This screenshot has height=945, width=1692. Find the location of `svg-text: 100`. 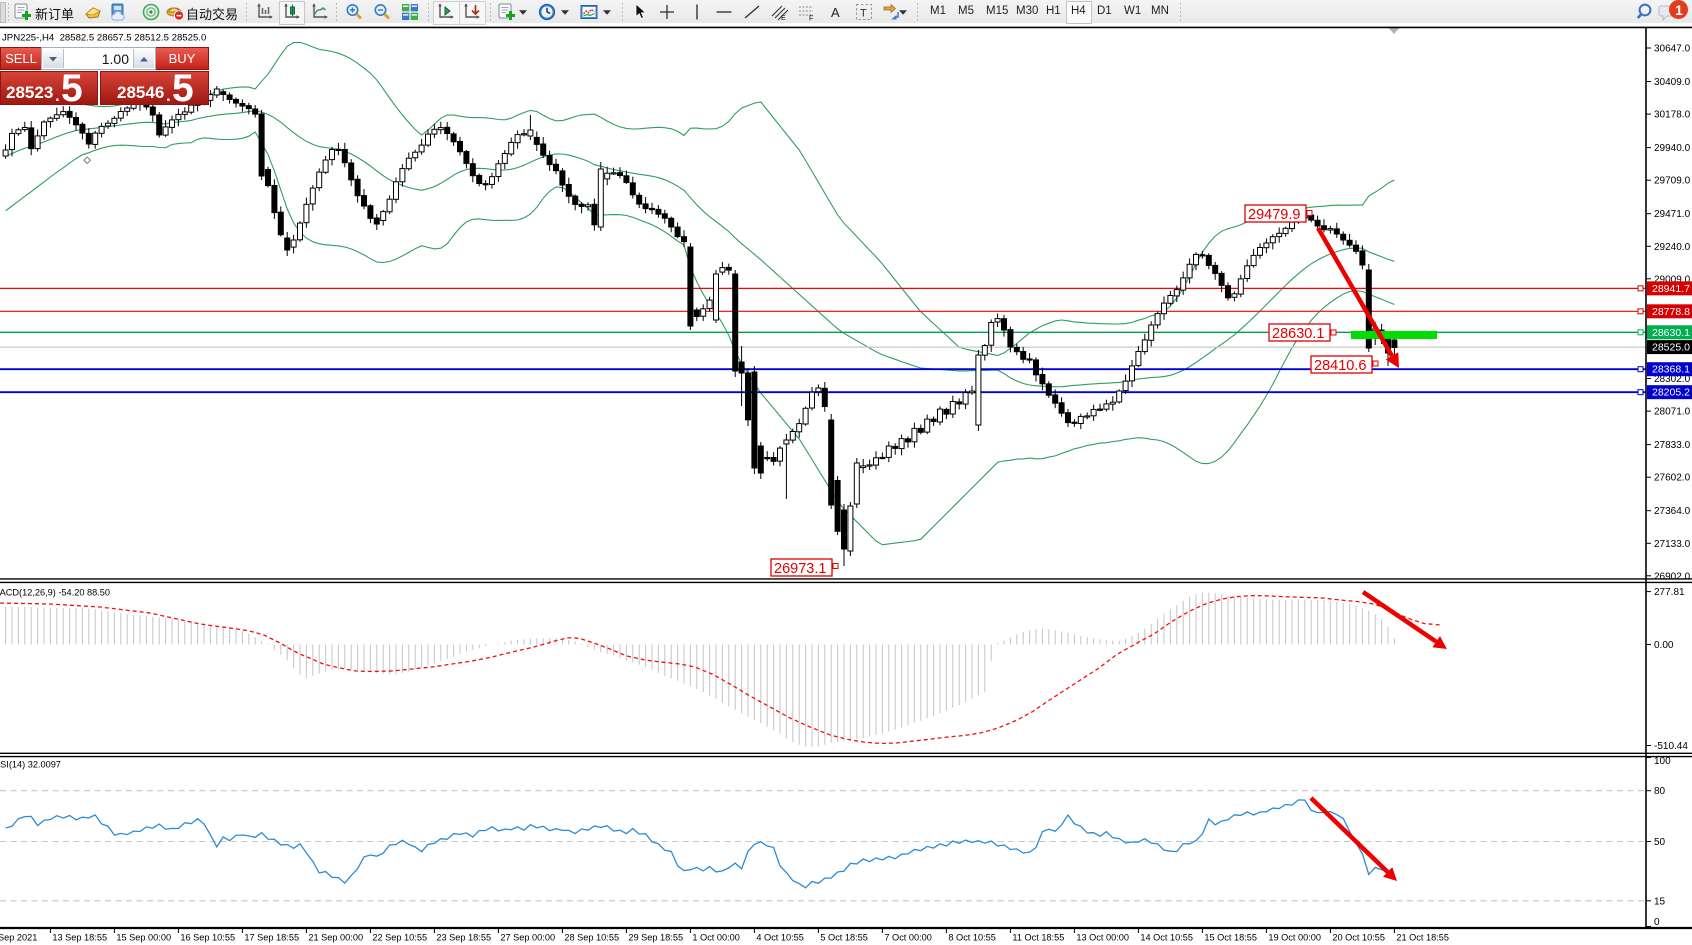

svg-text: 100 is located at coordinates (1662, 761).